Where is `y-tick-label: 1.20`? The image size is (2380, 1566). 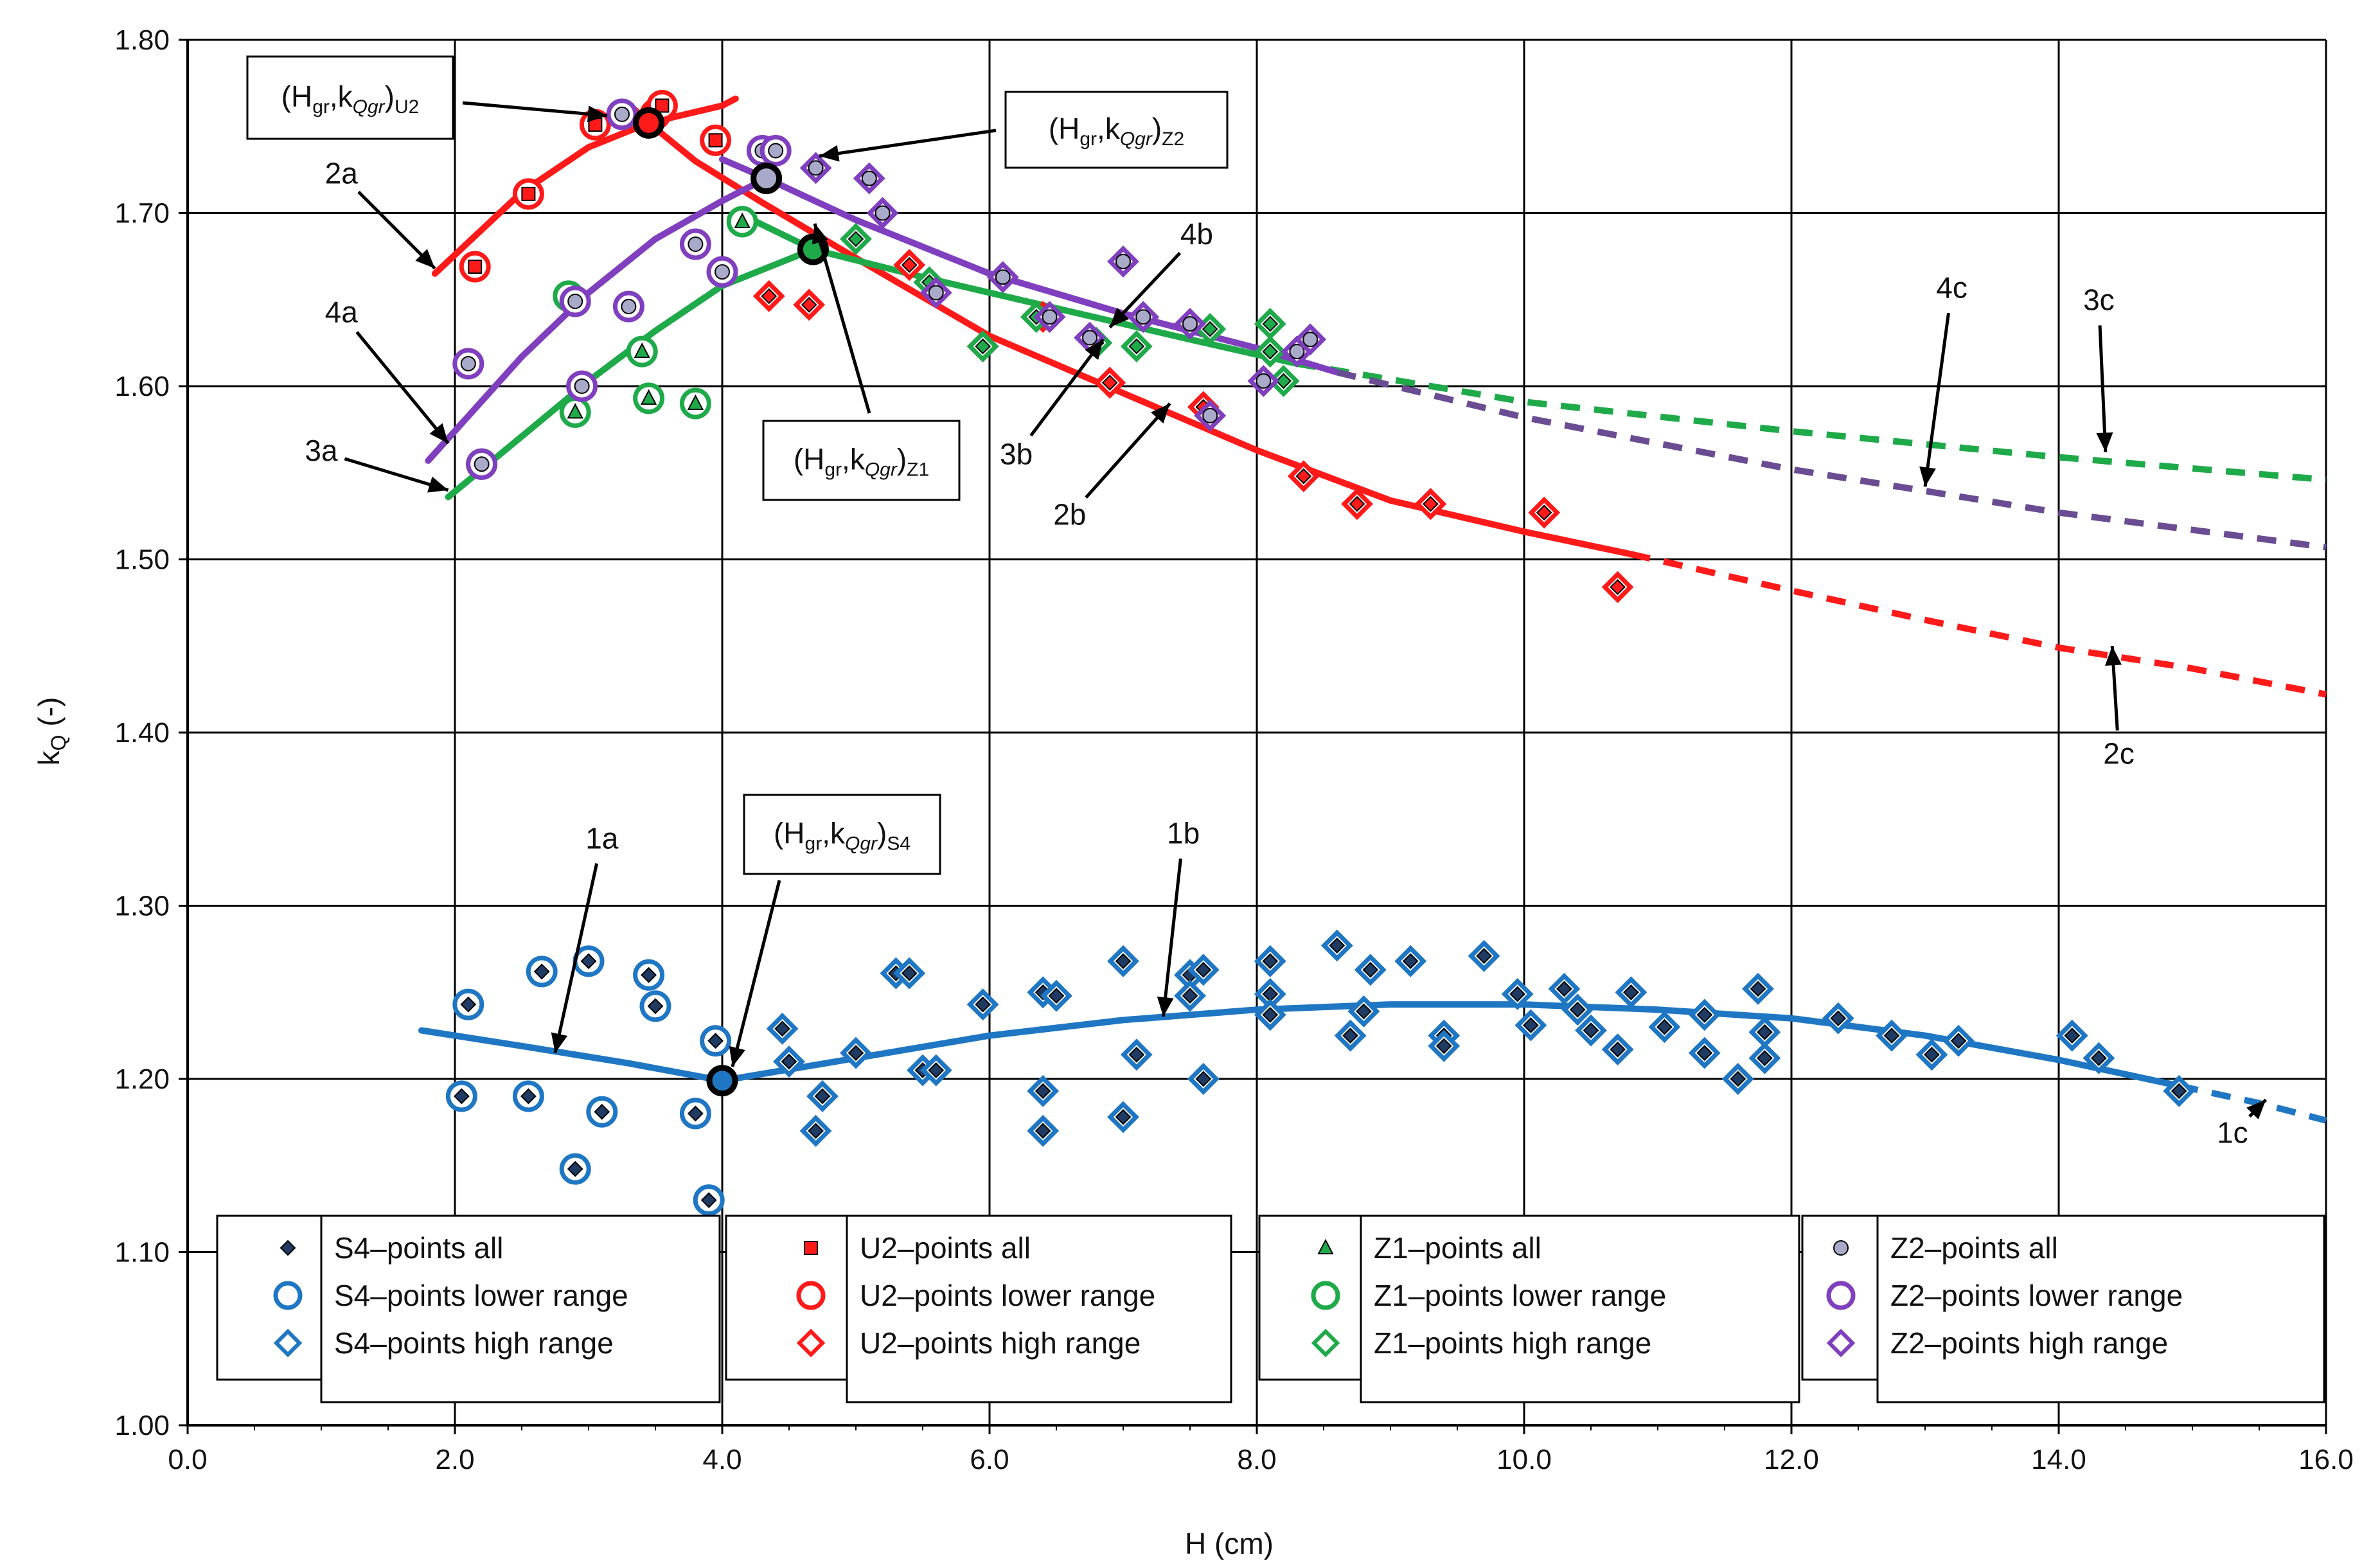
y-tick-label: 1.20 is located at coordinates (142, 1079).